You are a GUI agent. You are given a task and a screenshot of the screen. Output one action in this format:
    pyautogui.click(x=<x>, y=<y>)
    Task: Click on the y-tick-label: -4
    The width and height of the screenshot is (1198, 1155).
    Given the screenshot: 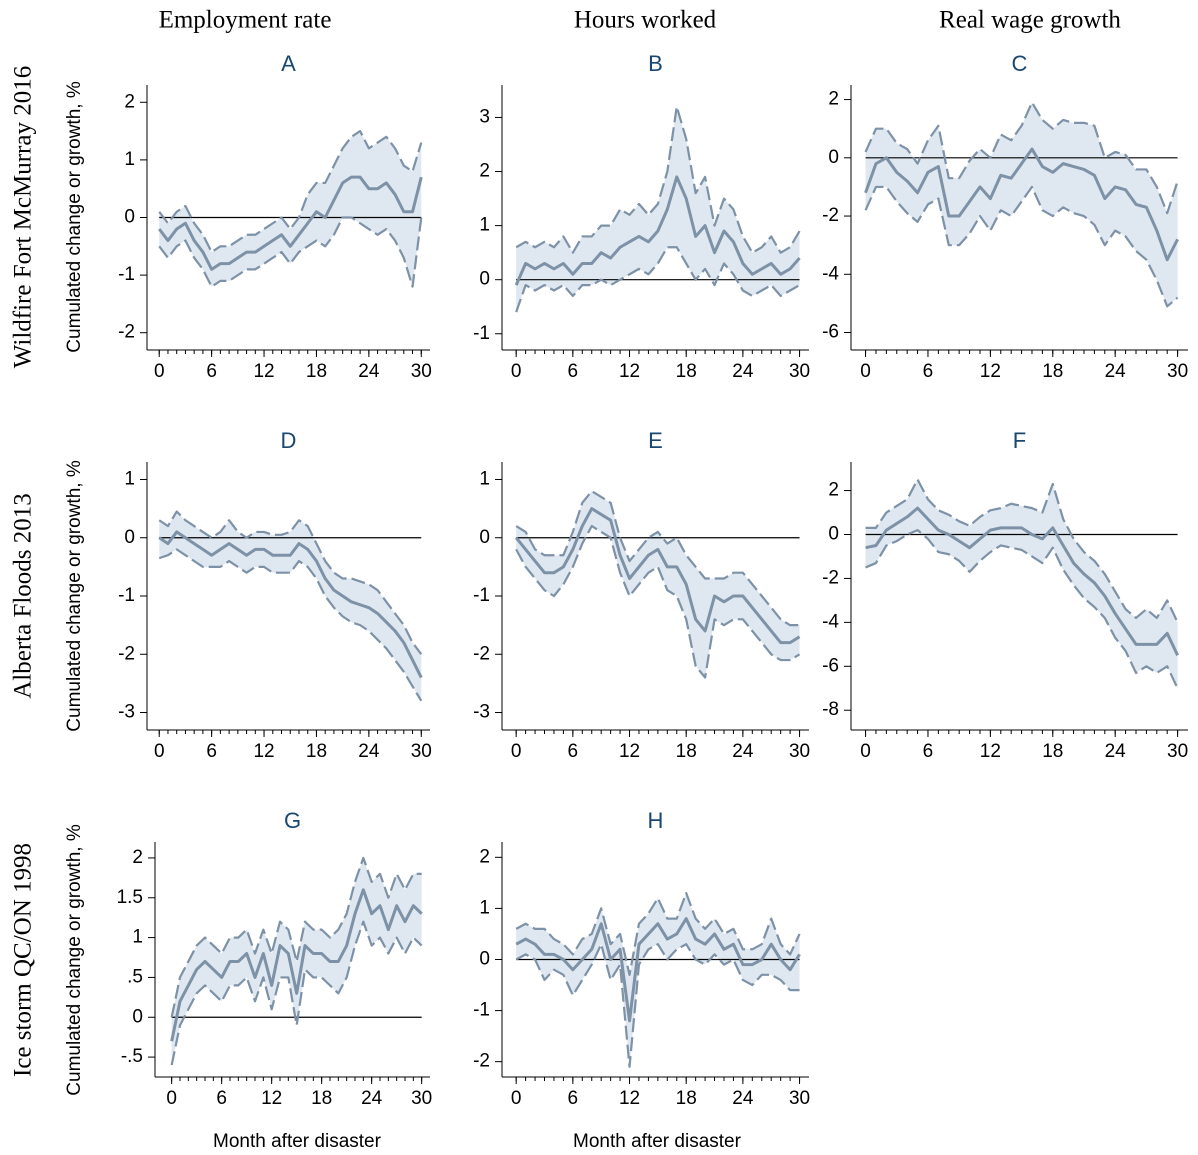 What is the action you would take?
    pyautogui.click(x=830, y=621)
    